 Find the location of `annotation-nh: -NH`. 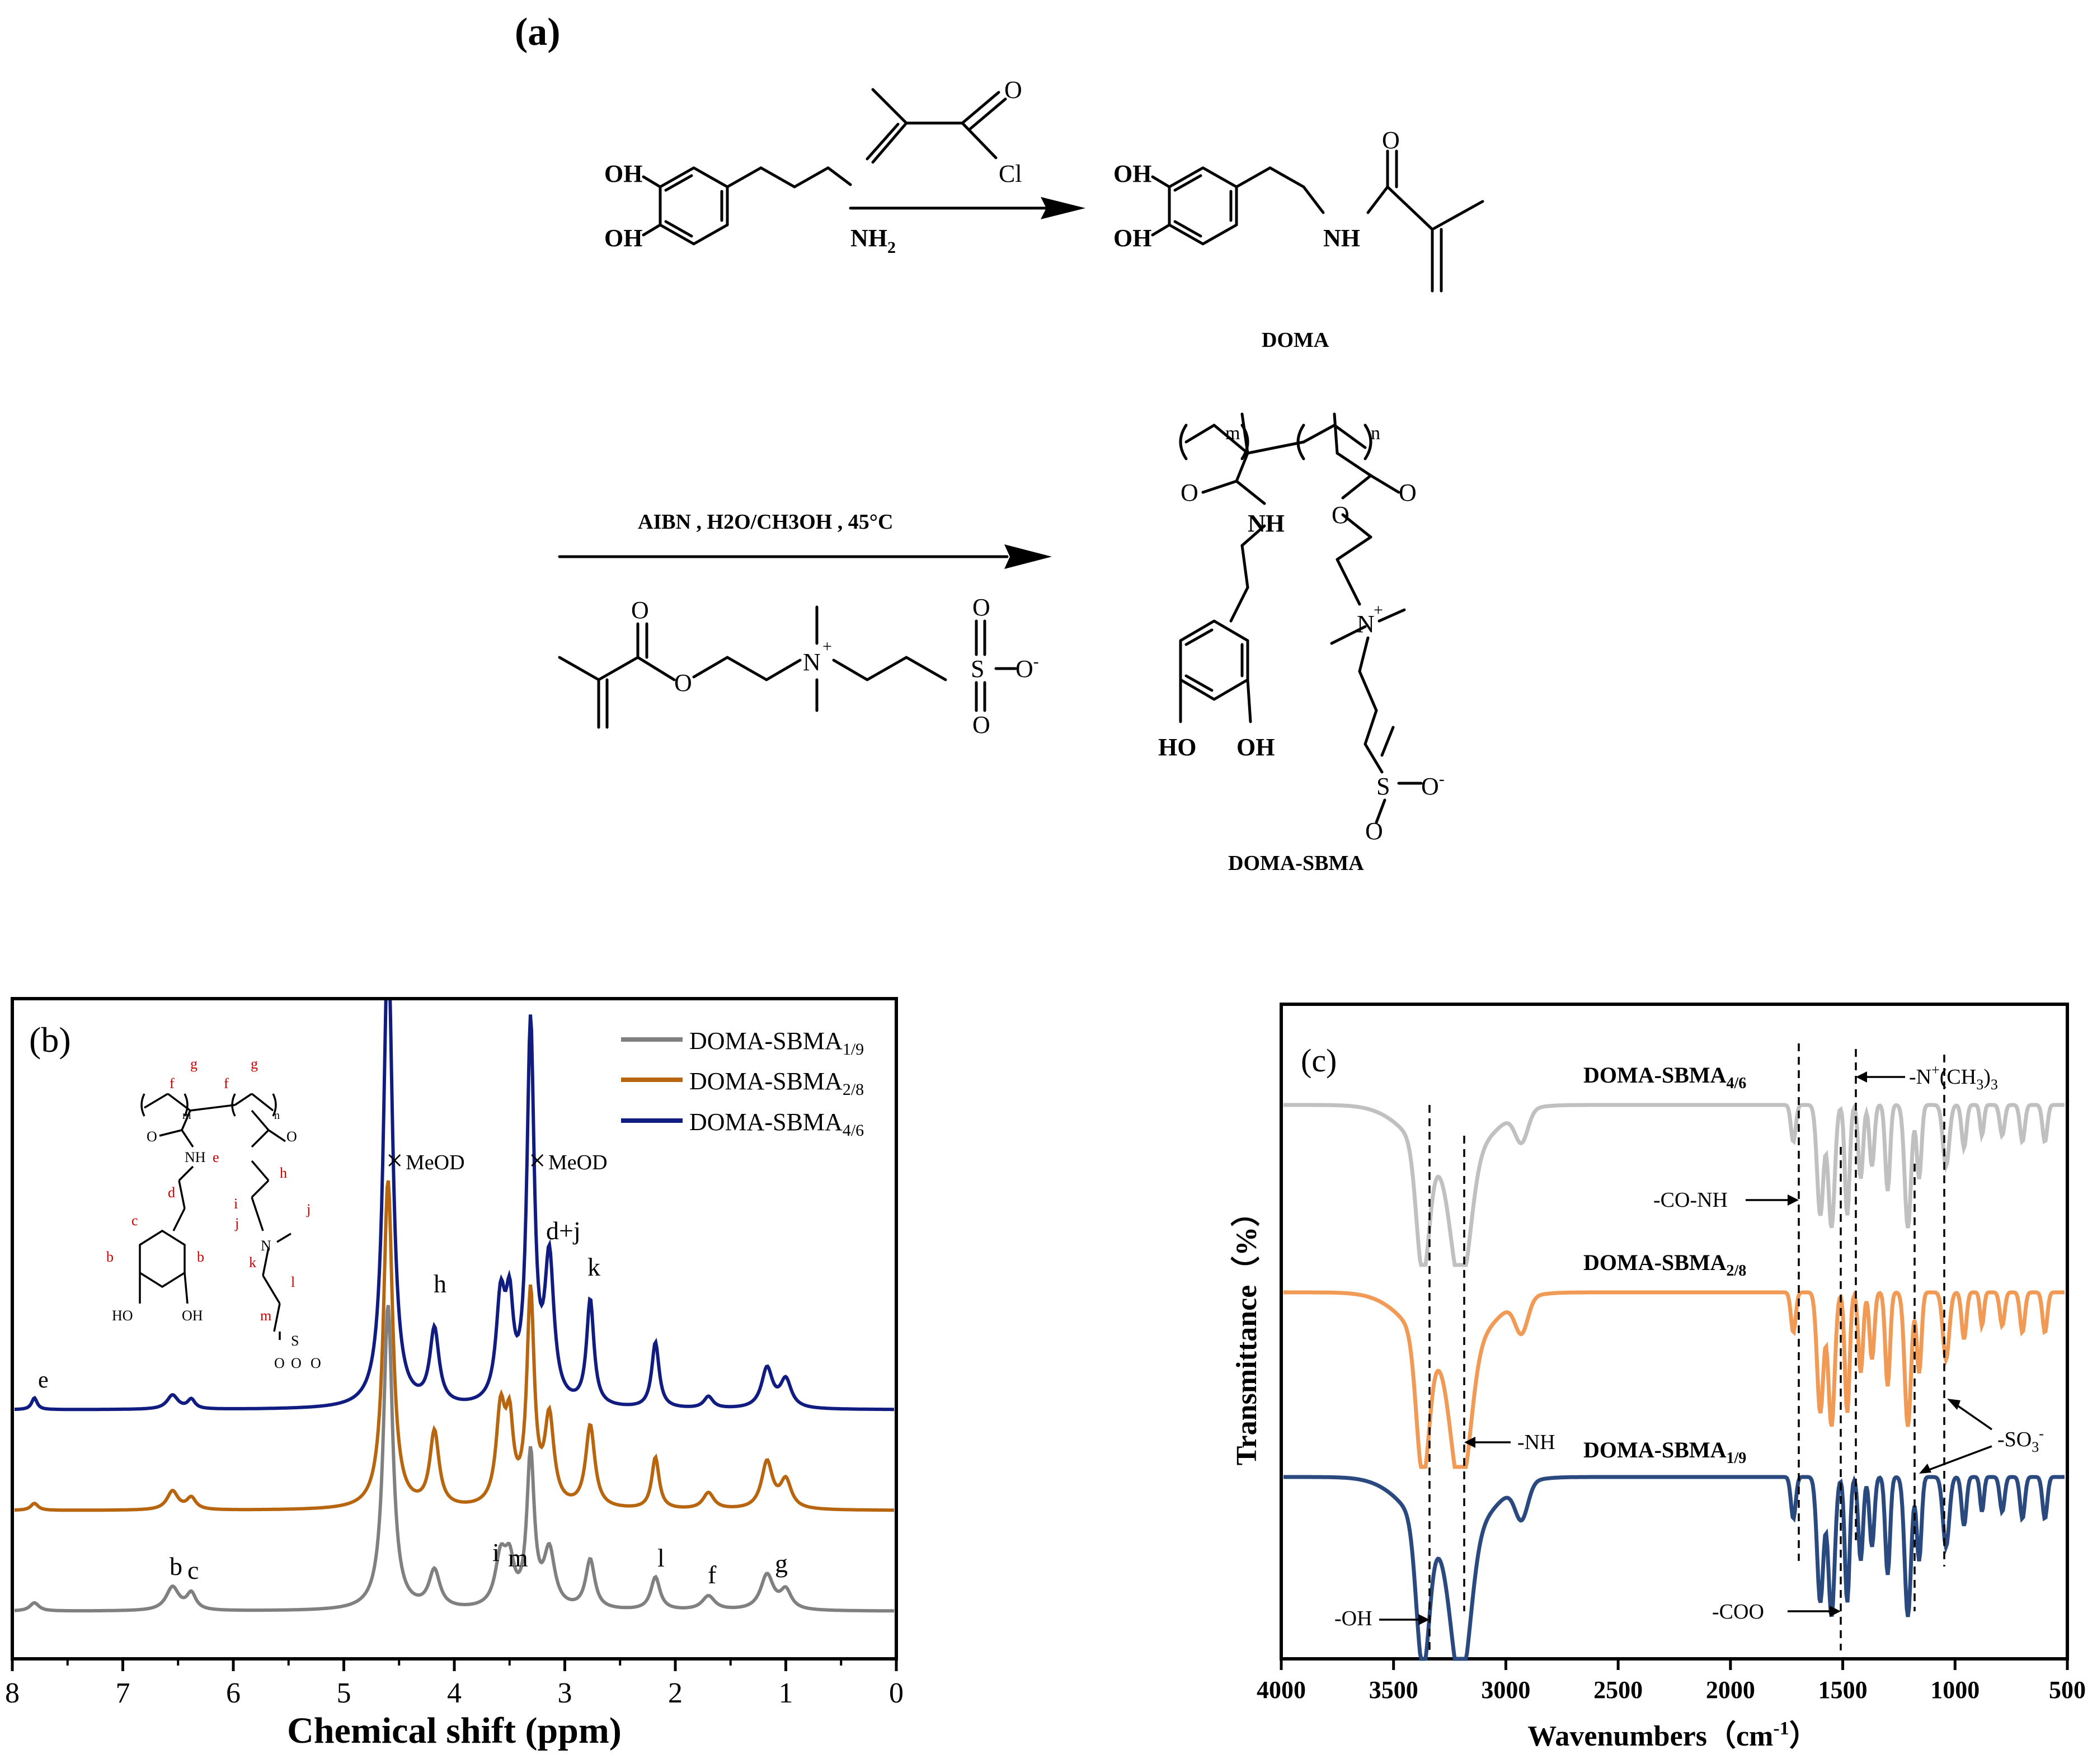

annotation-nh: -NH is located at coordinates (1536, 1442).